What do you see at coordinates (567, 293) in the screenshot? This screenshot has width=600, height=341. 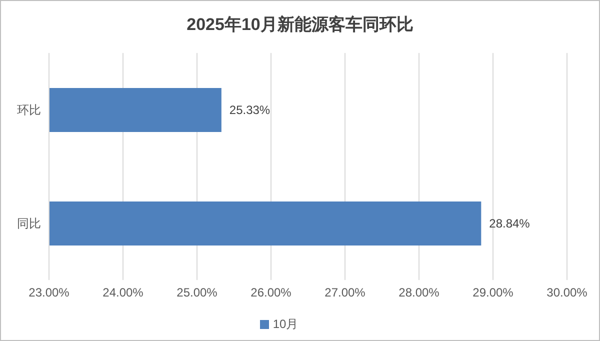 I see `x-tick-label: 30.00%` at bounding box center [567, 293].